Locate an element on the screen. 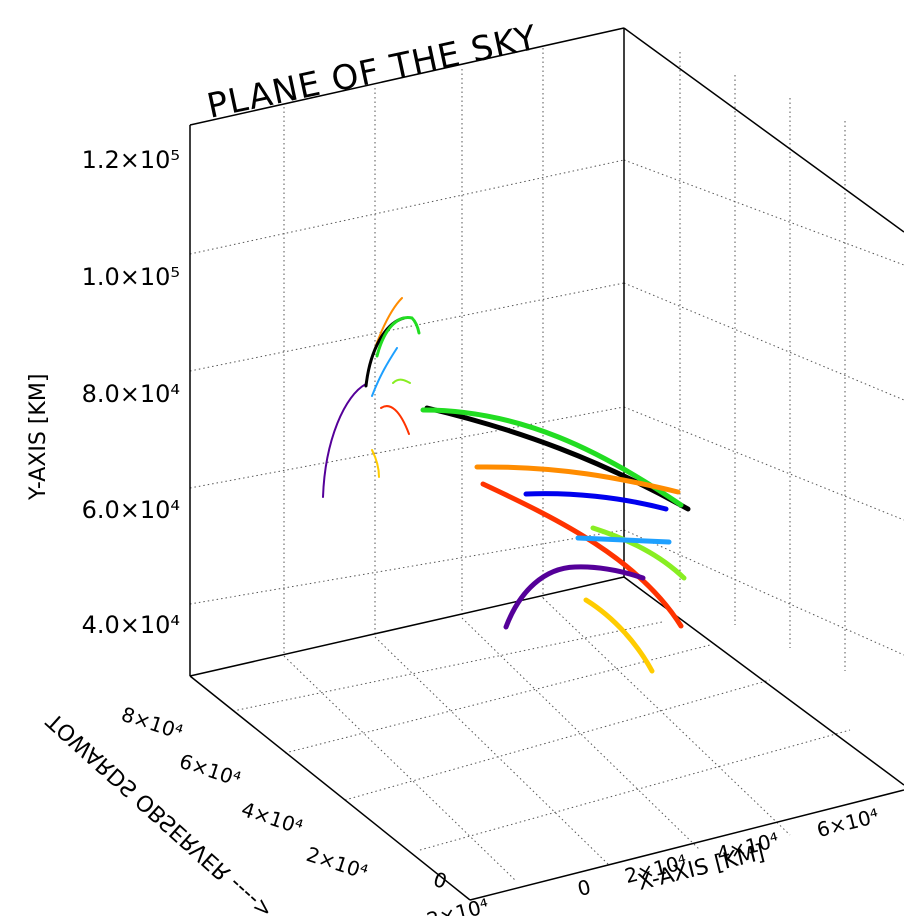 The image size is (904, 916). x-tick-label: 0 is located at coordinates (584, 888).